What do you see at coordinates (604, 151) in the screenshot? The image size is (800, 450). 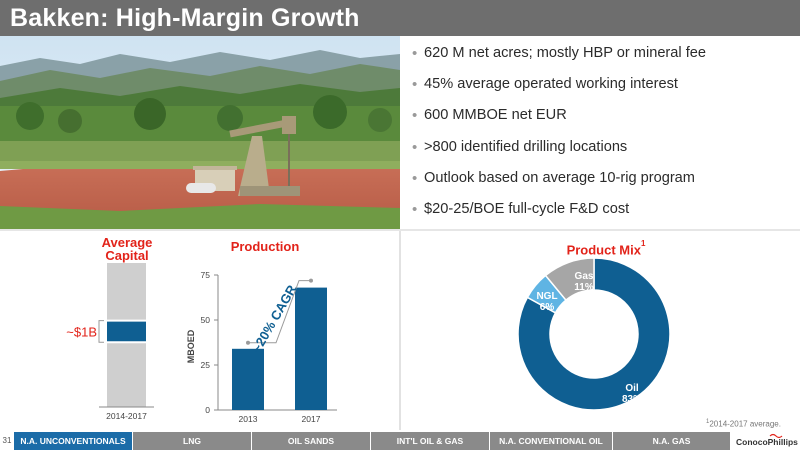 I see `list-item: >800 identified drilling locations` at bounding box center [604, 151].